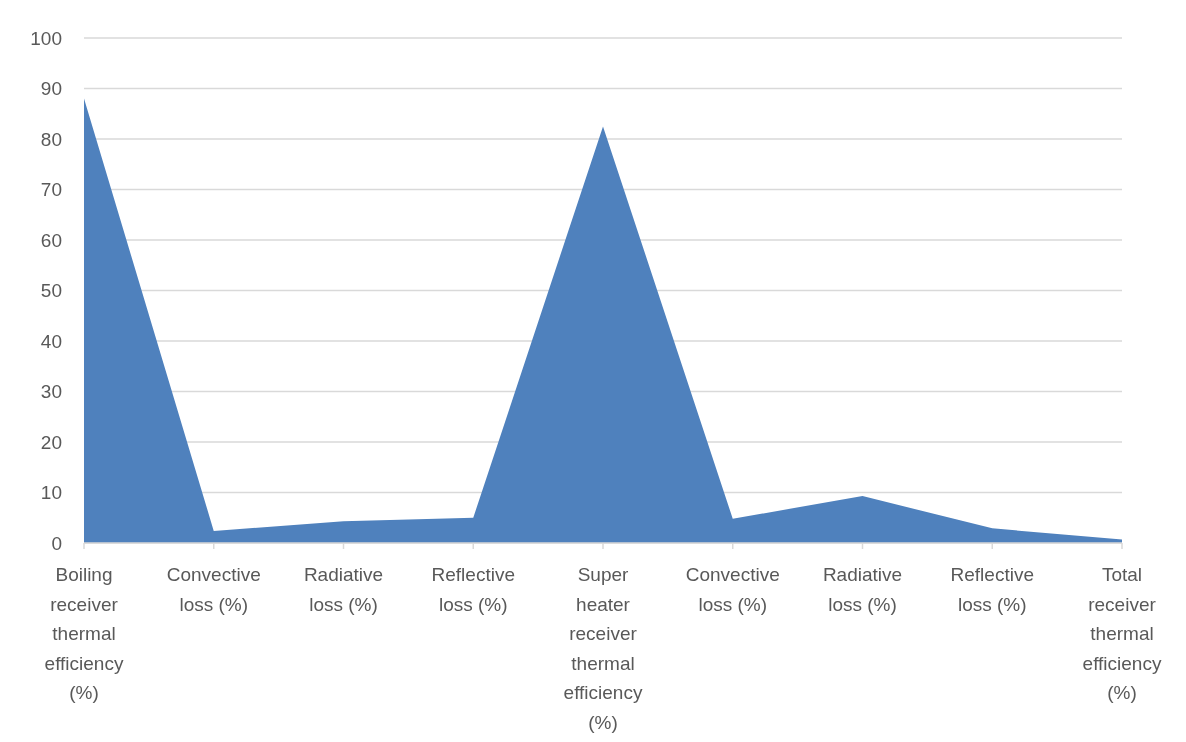  I want to click on y-tick-label: 70, so click(51, 190).